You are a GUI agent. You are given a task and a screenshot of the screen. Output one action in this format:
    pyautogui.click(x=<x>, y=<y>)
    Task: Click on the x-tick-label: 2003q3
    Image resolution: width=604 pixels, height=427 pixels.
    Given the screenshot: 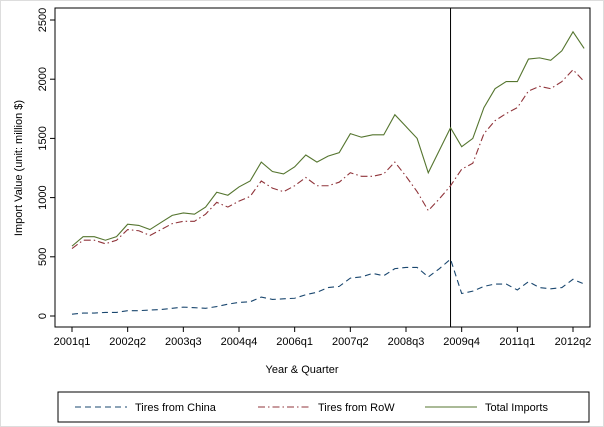 What is the action you would take?
    pyautogui.click(x=183, y=342)
    